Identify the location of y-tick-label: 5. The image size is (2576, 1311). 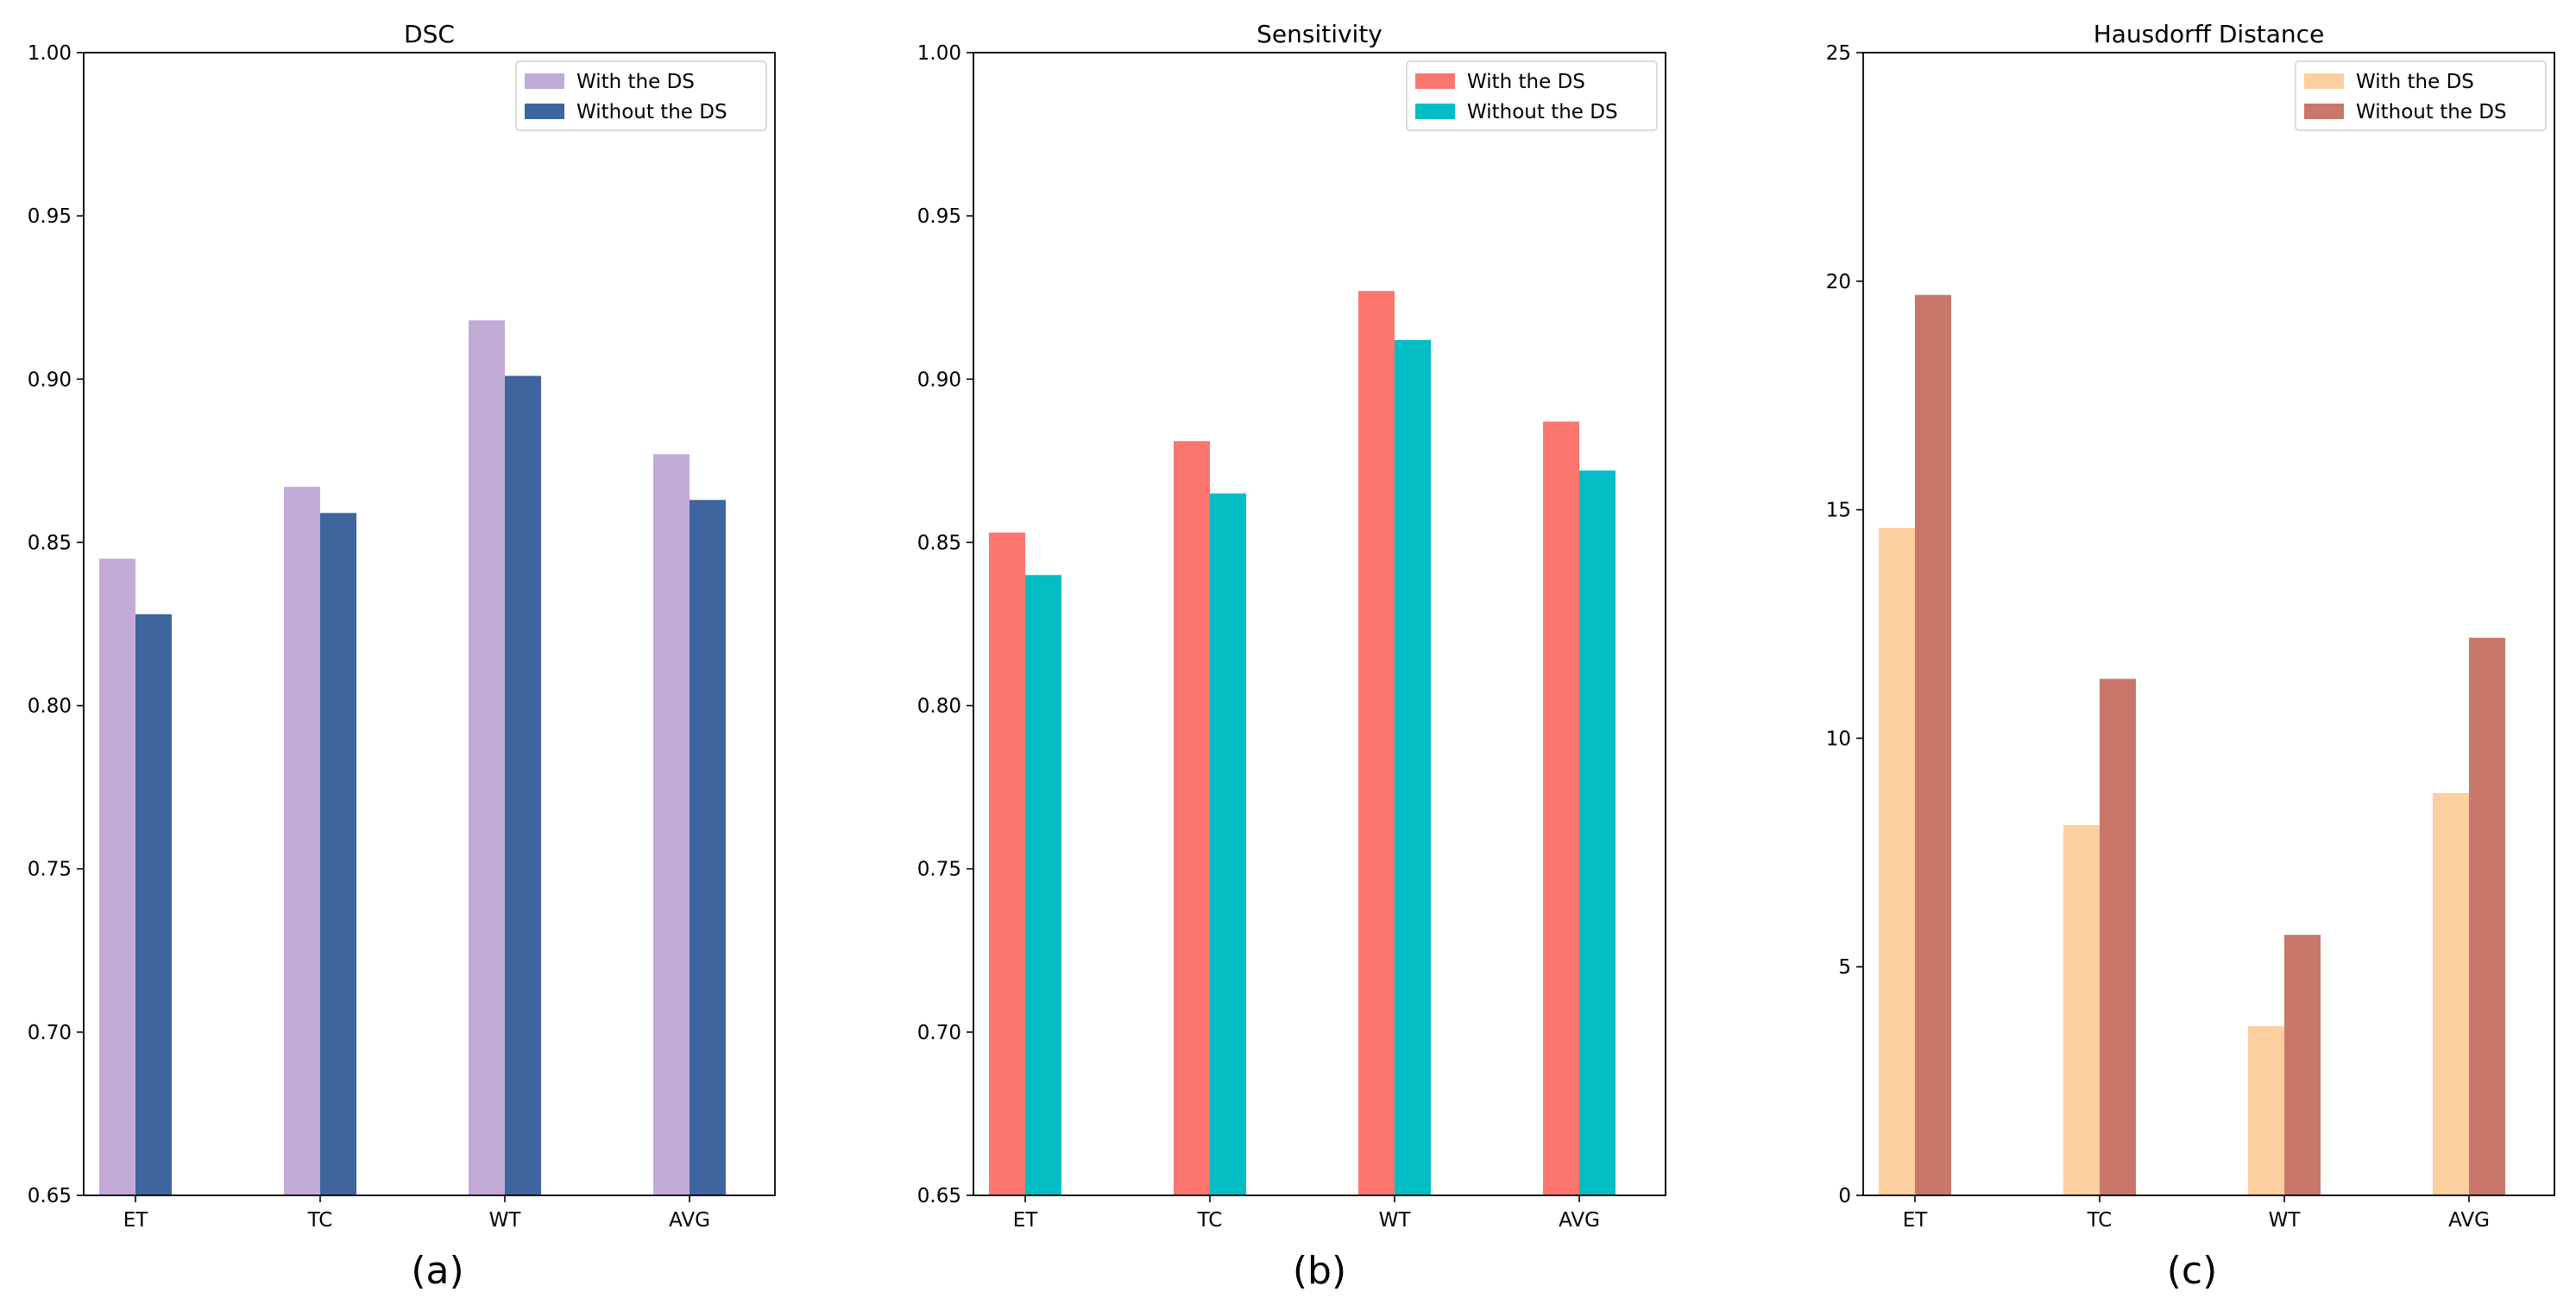
(1845, 967).